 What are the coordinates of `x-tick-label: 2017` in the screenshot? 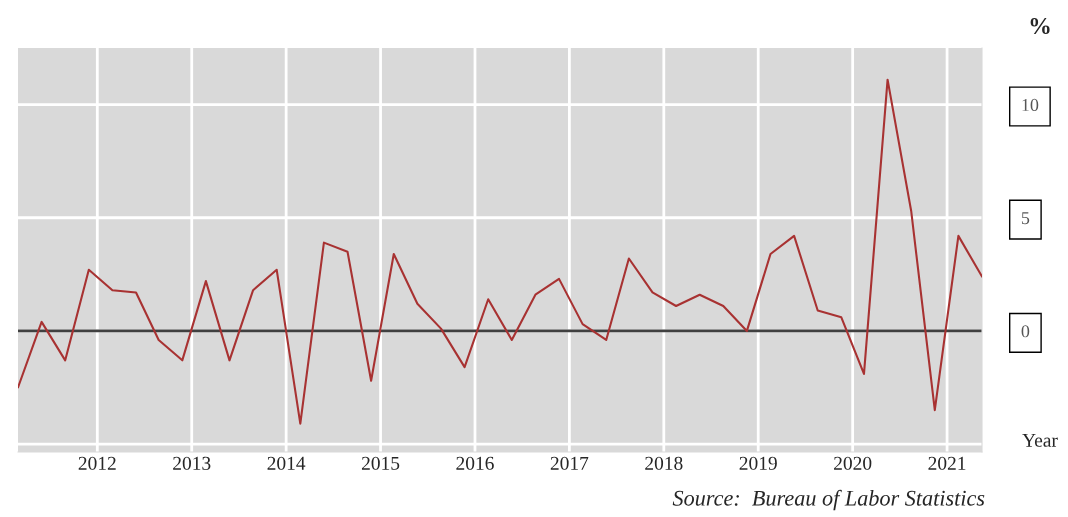 It's located at (569, 463).